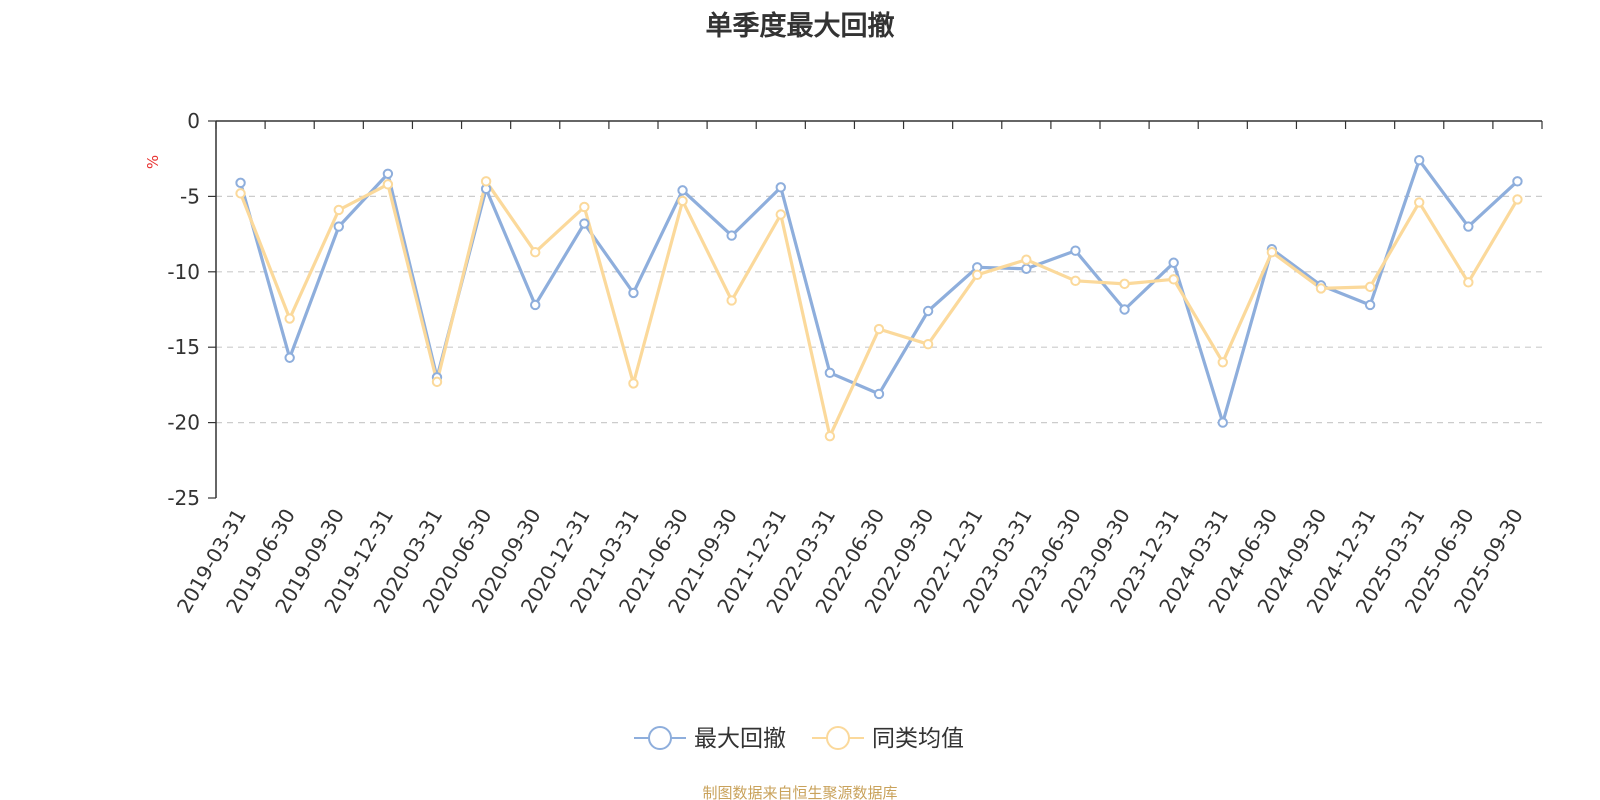 Image resolution: width=1600 pixels, height=800 pixels. What do you see at coordinates (918, 739) in the screenshot?
I see `legend-label: 同类均值` at bounding box center [918, 739].